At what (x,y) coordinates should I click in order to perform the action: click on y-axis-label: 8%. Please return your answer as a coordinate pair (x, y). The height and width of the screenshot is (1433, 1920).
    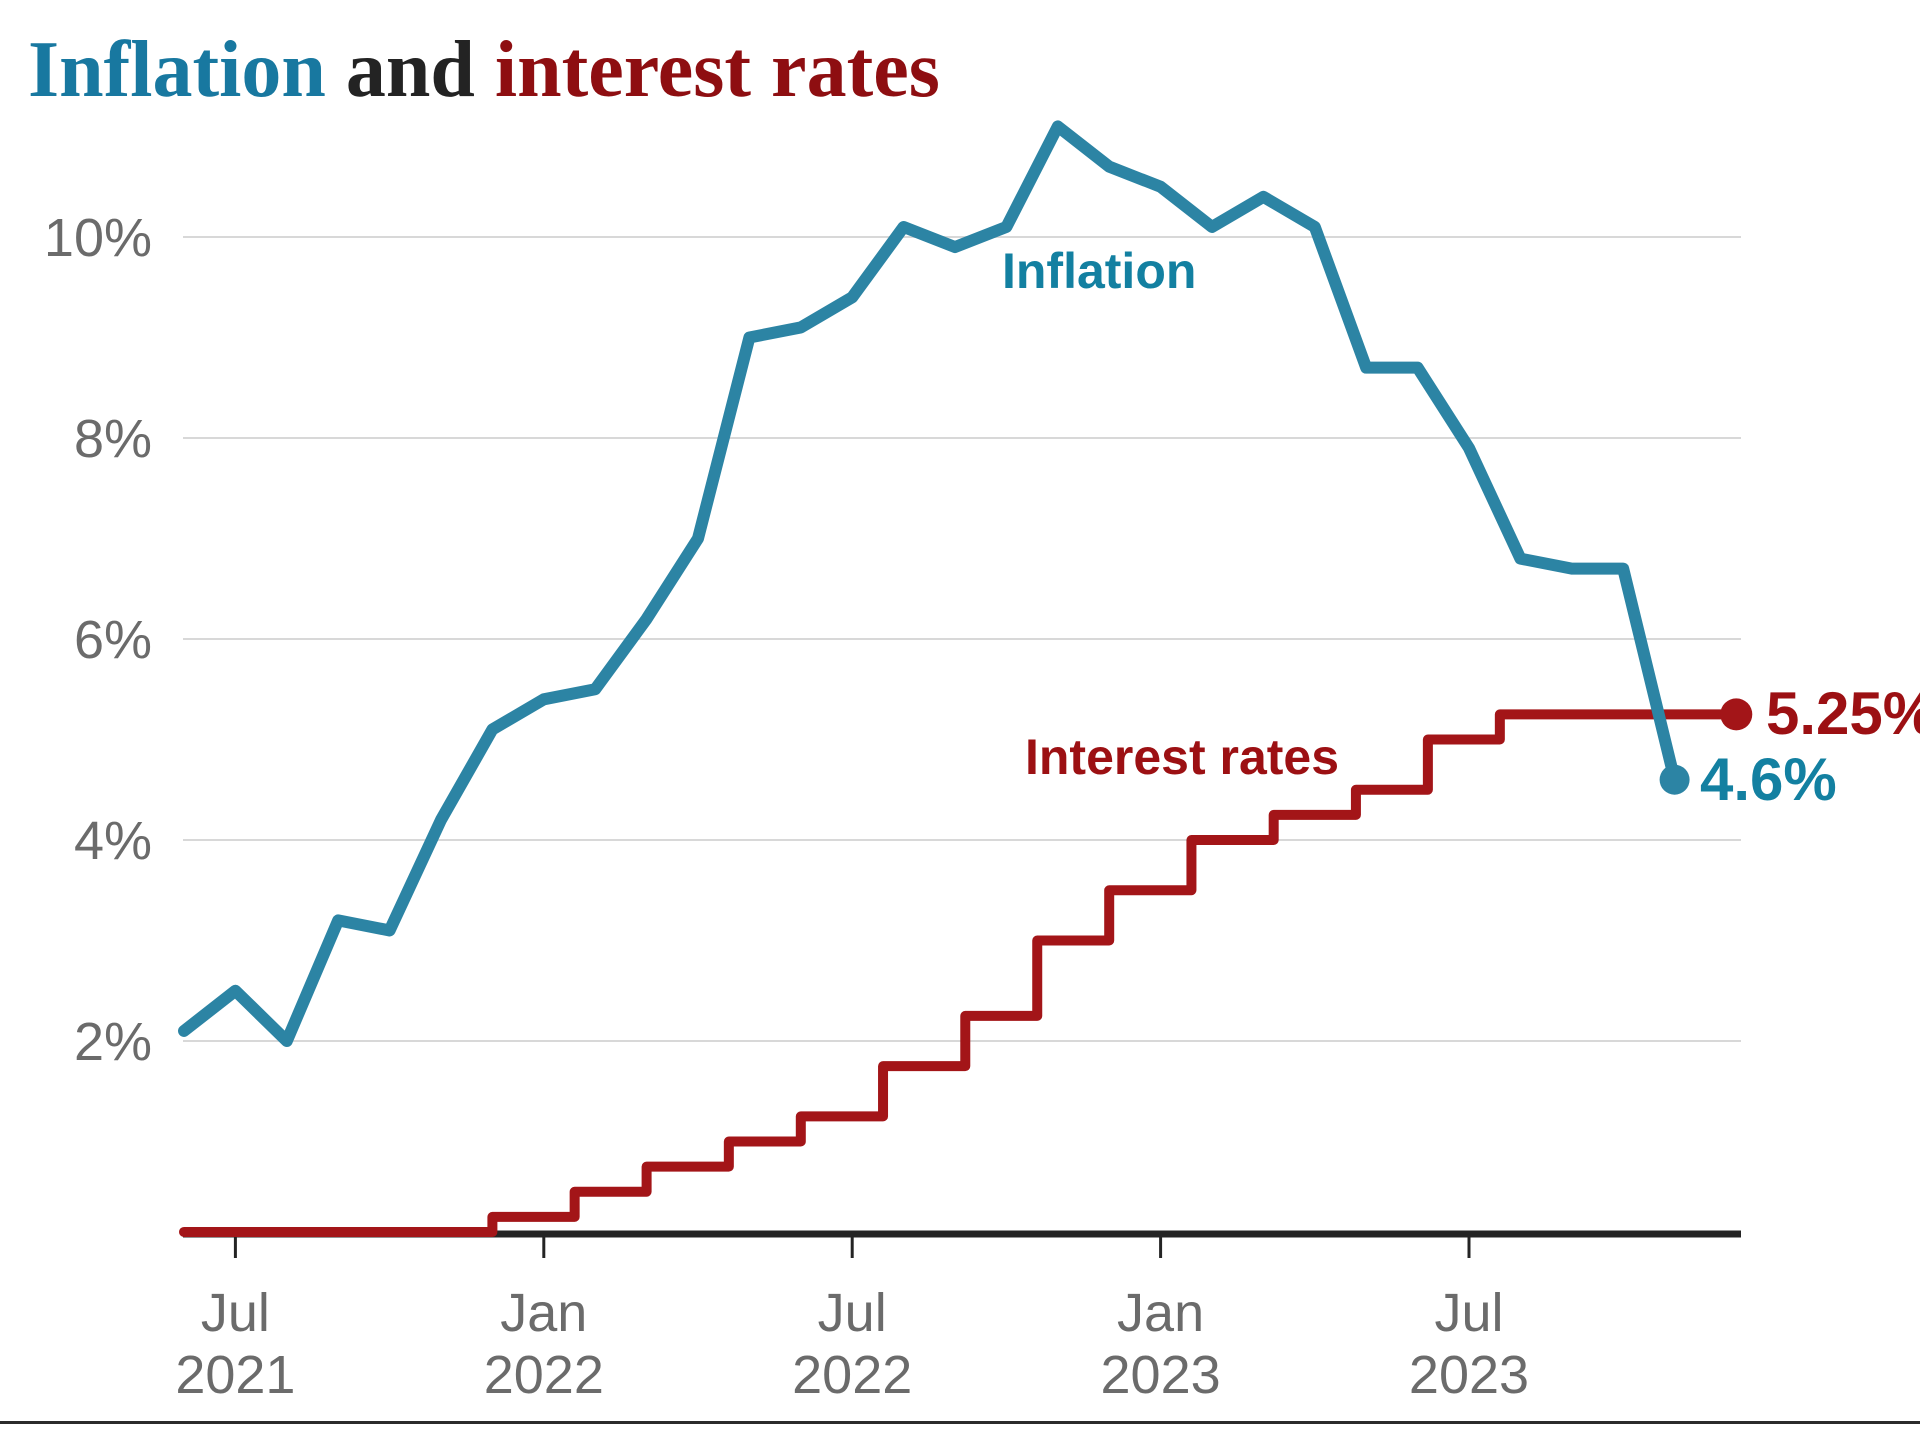
    Looking at the image, I should click on (113, 439).